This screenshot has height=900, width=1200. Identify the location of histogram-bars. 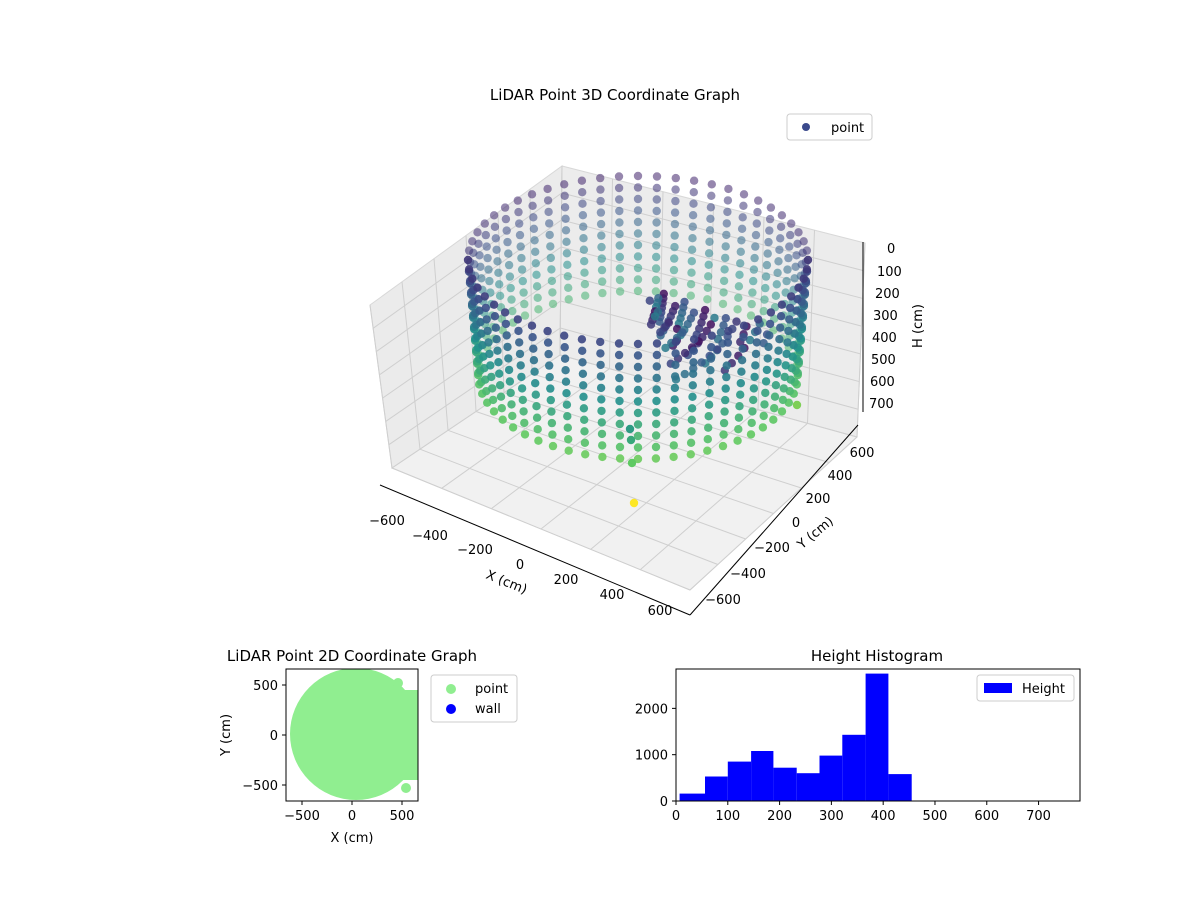
(795, 737).